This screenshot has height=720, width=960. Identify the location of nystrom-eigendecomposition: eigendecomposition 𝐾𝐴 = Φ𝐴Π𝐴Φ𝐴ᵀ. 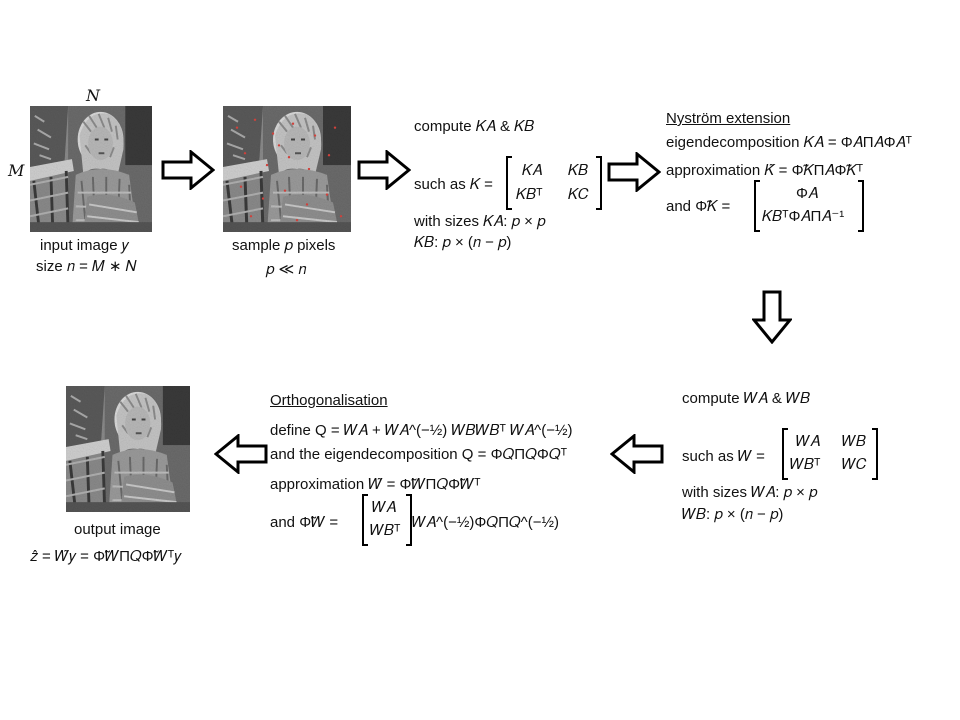
(789, 142).